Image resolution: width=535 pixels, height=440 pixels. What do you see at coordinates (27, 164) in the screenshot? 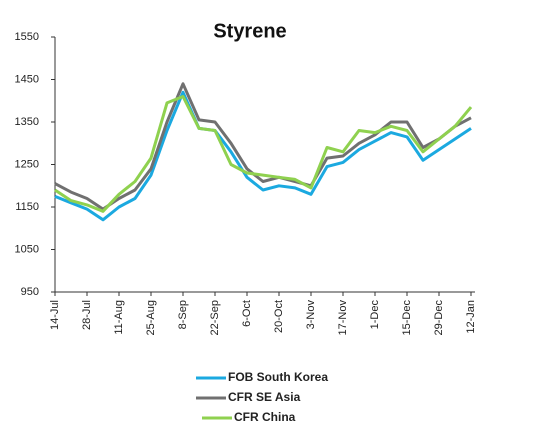
I see `y-tick-label: 1250` at bounding box center [27, 164].